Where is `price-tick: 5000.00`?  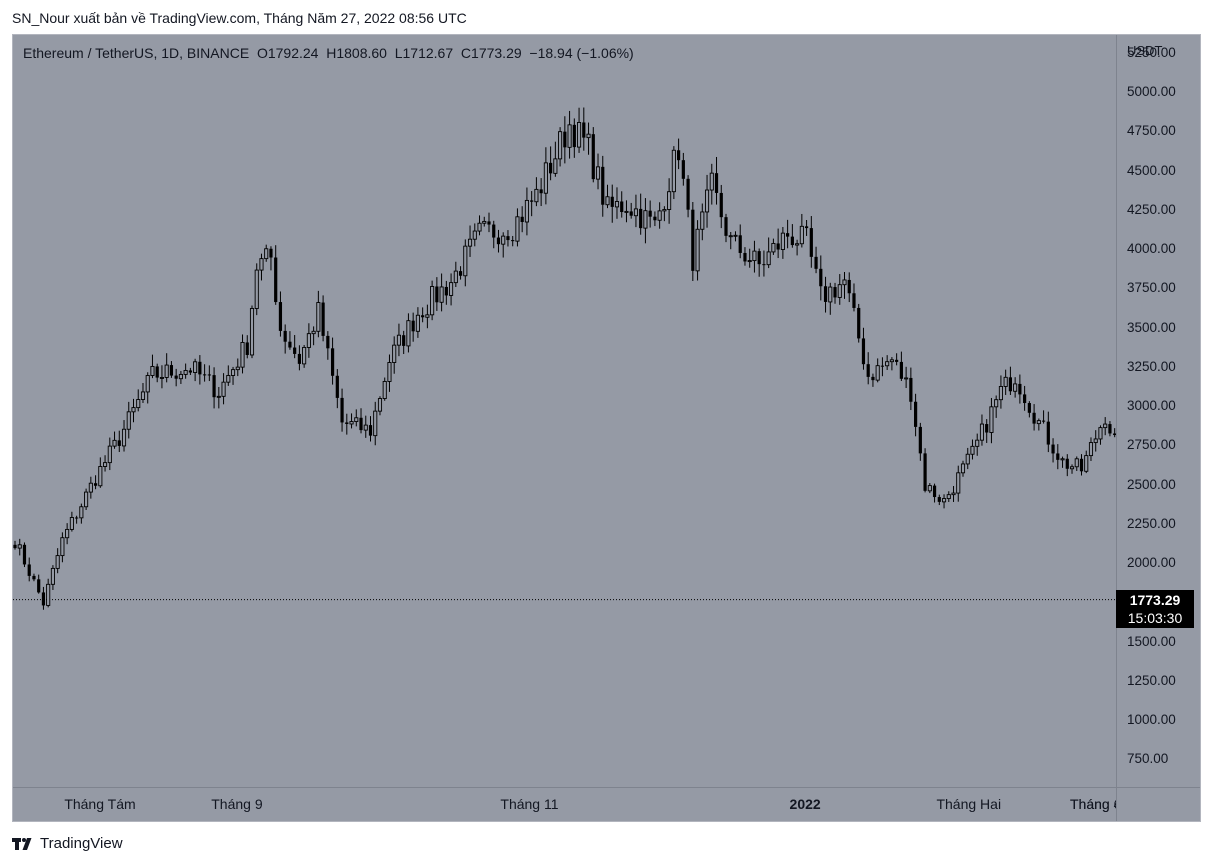 price-tick: 5000.00 is located at coordinates (1151, 92).